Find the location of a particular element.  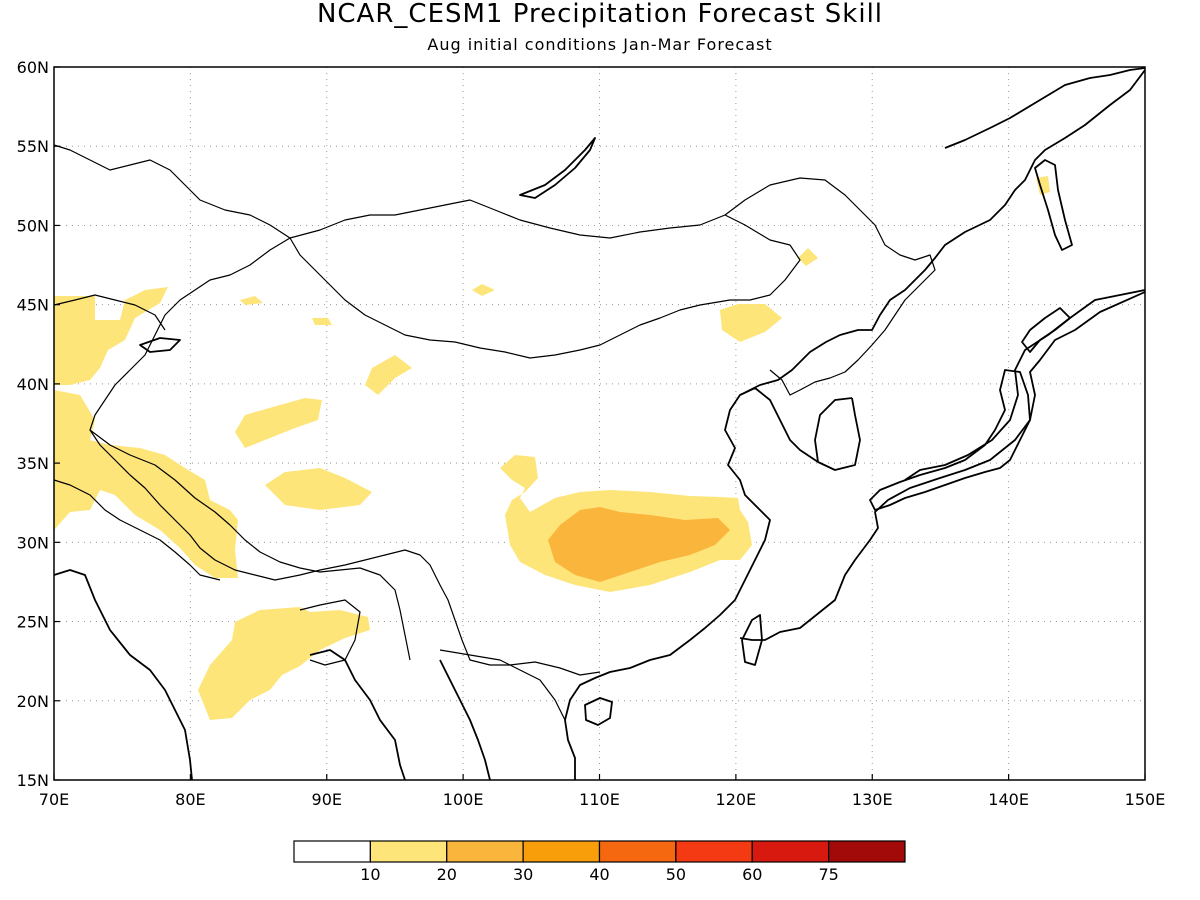

colorbar-label: 50 is located at coordinates (676, 874).